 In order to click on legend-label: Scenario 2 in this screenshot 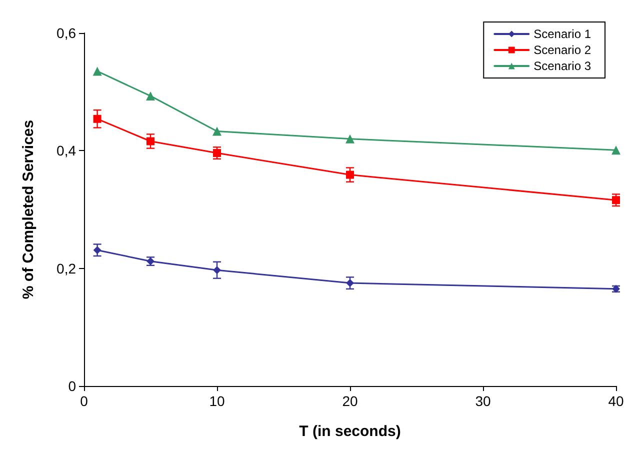, I will do `click(563, 50)`.